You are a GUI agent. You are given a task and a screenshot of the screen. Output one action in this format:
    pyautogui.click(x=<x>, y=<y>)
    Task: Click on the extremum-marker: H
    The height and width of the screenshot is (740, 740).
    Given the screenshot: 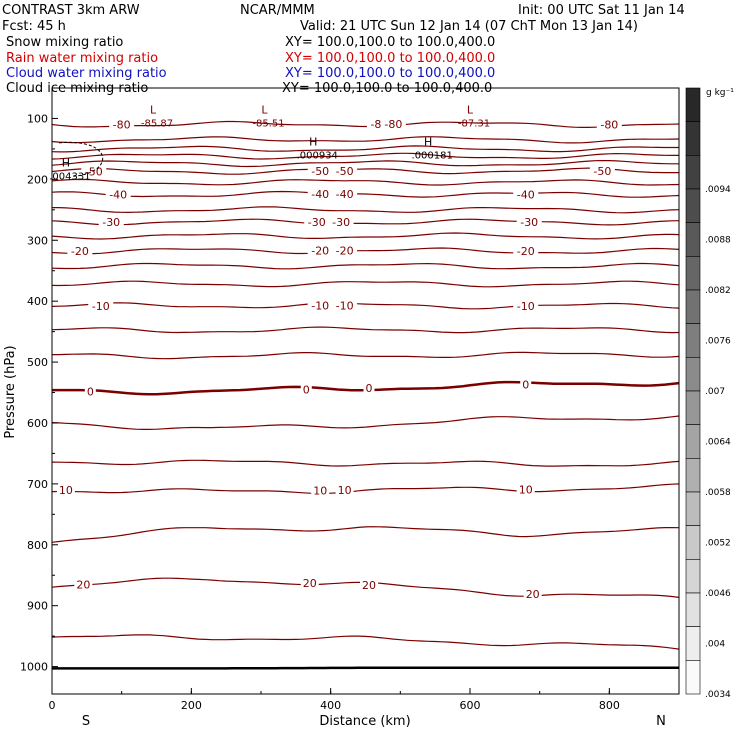 What is the action you would take?
    pyautogui.click(x=66, y=162)
    